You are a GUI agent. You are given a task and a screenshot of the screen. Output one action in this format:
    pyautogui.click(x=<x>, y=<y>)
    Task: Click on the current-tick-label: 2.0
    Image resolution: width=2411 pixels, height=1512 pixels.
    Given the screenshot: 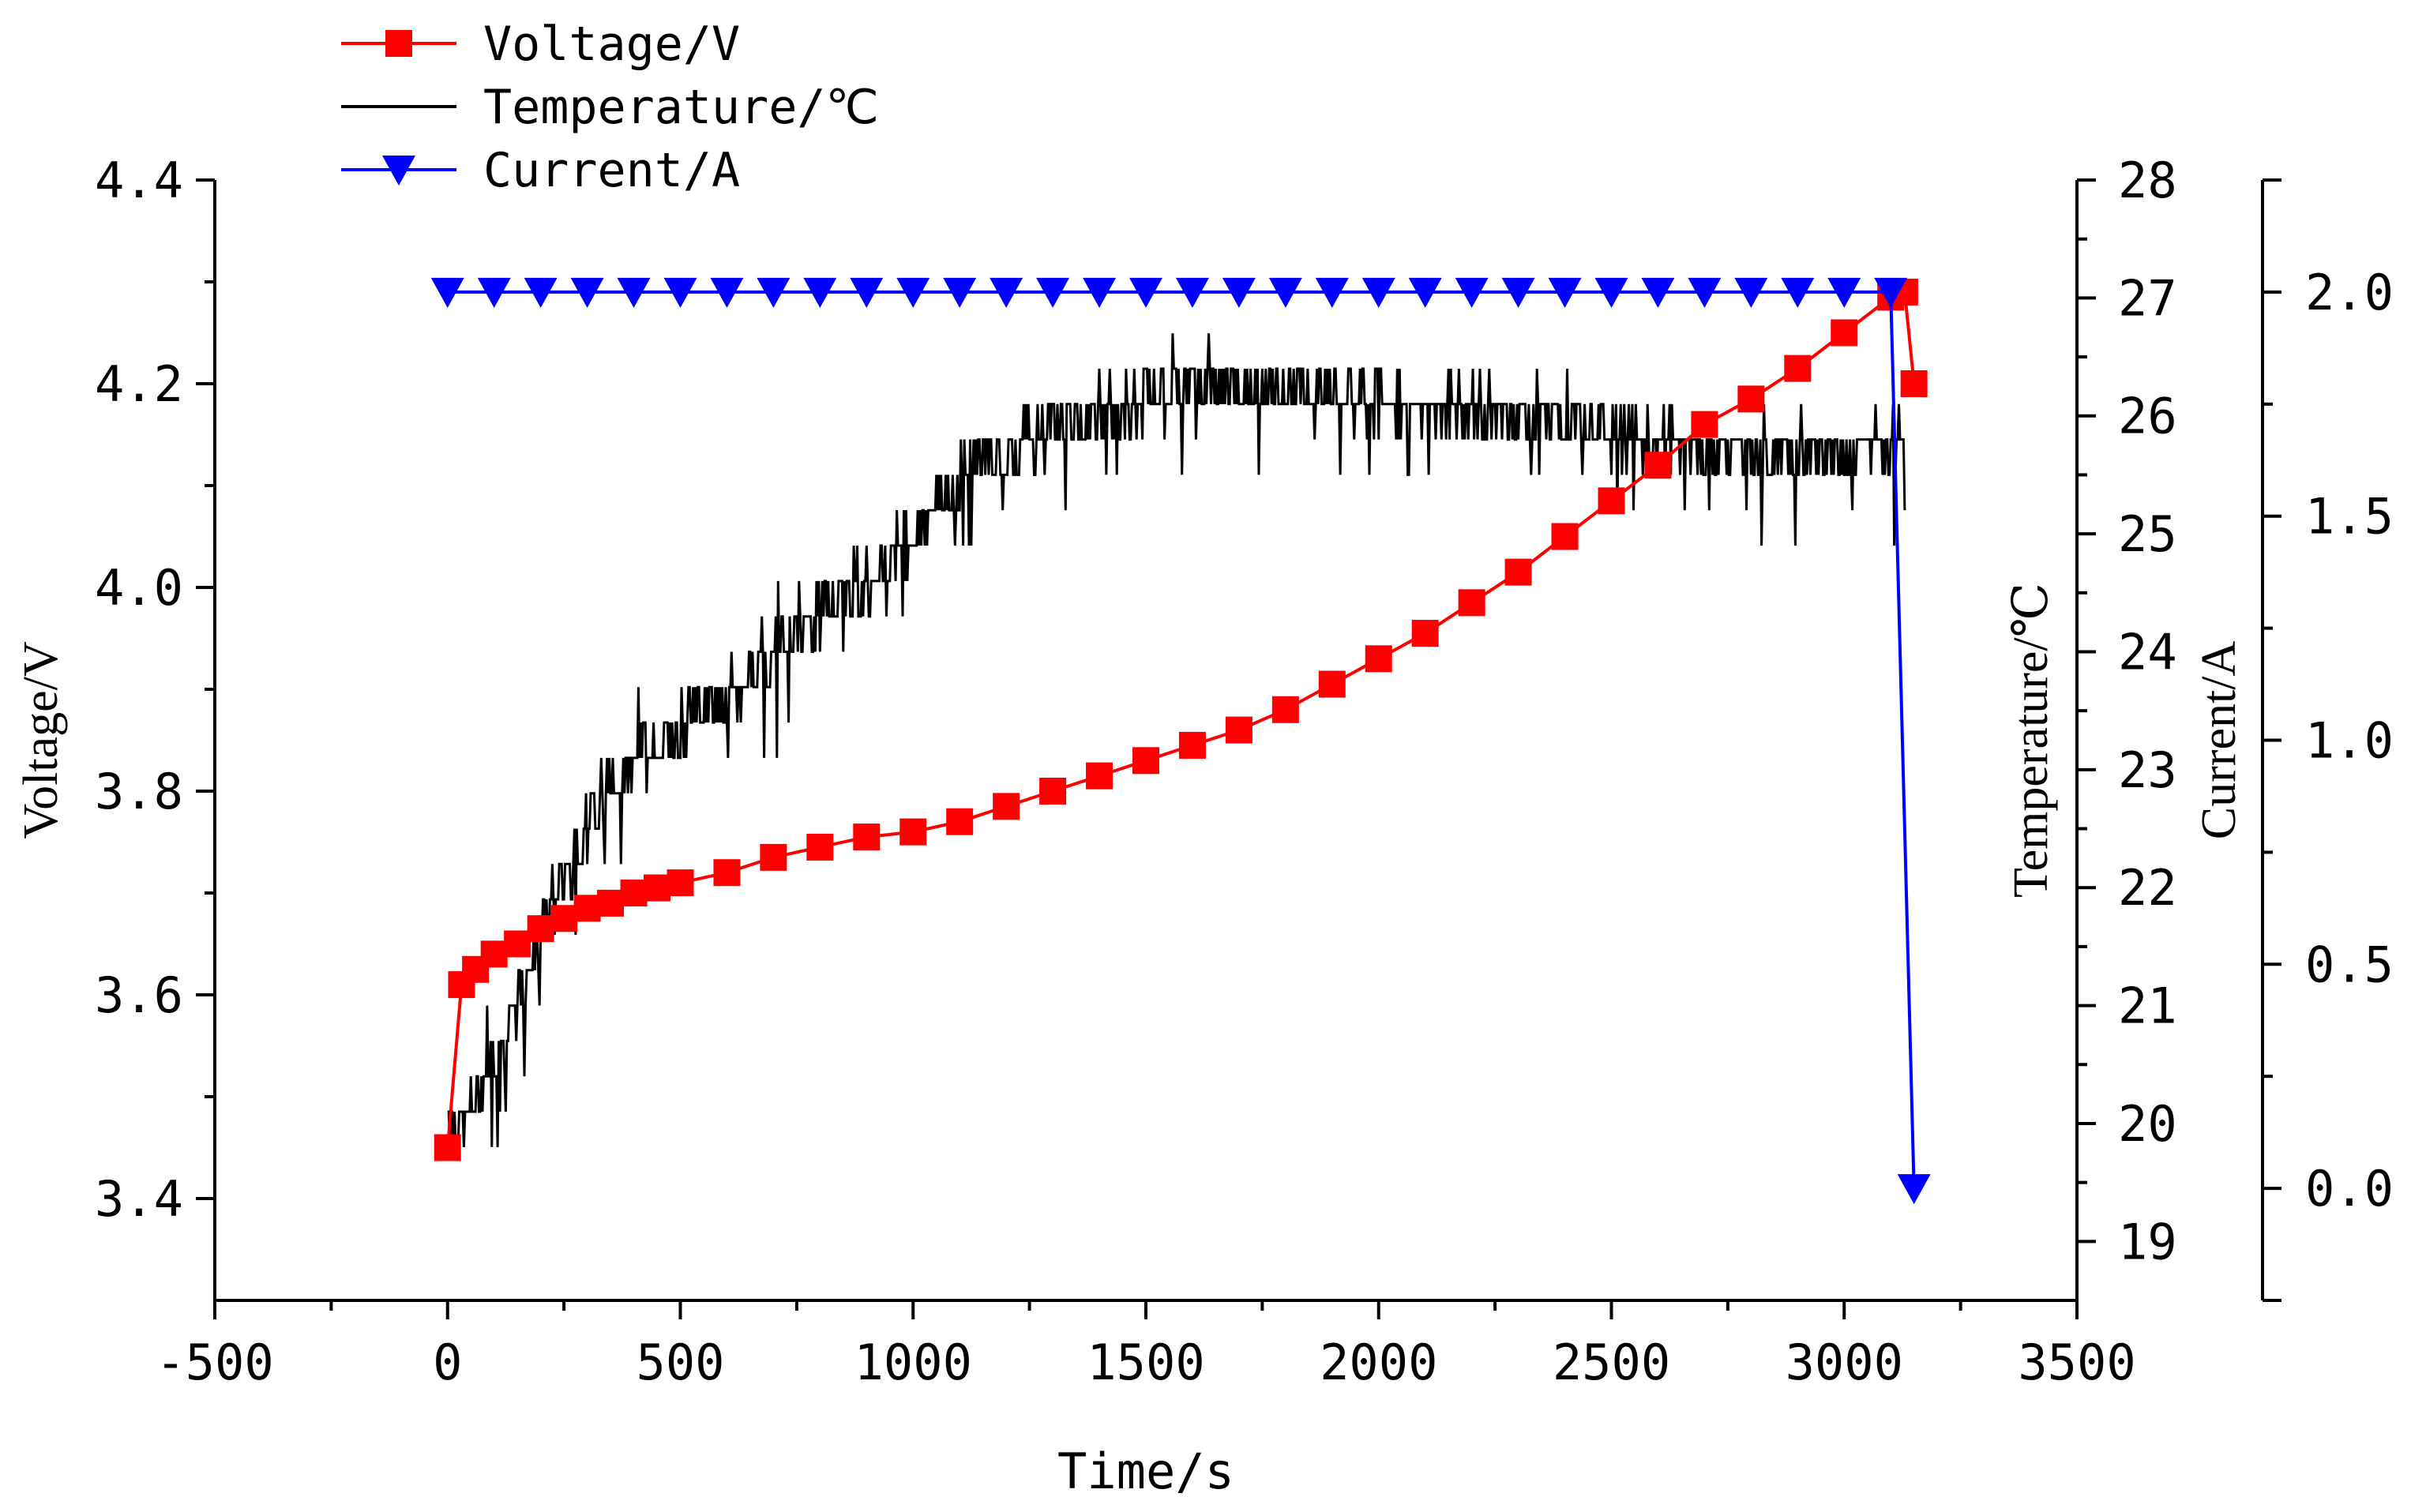 What is the action you would take?
    pyautogui.click(x=2349, y=293)
    